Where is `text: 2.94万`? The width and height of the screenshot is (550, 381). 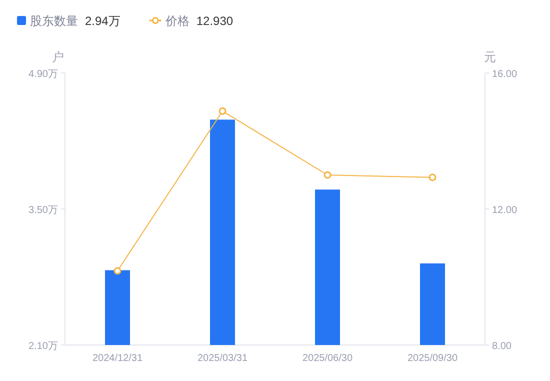 text: 2.94万 is located at coordinates (102, 21).